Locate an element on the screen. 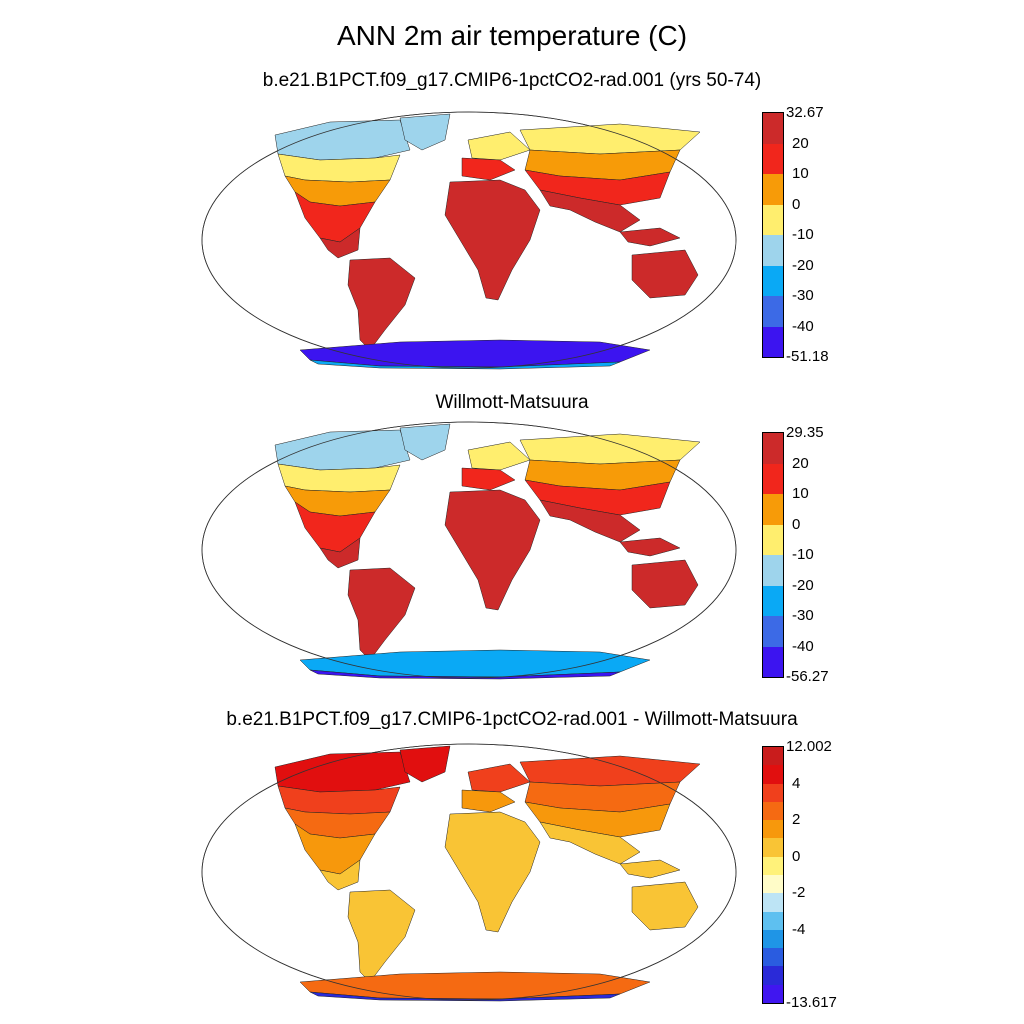 This screenshot has height=1024, width=1024. panel1-colorbar is located at coordinates (773, 235).